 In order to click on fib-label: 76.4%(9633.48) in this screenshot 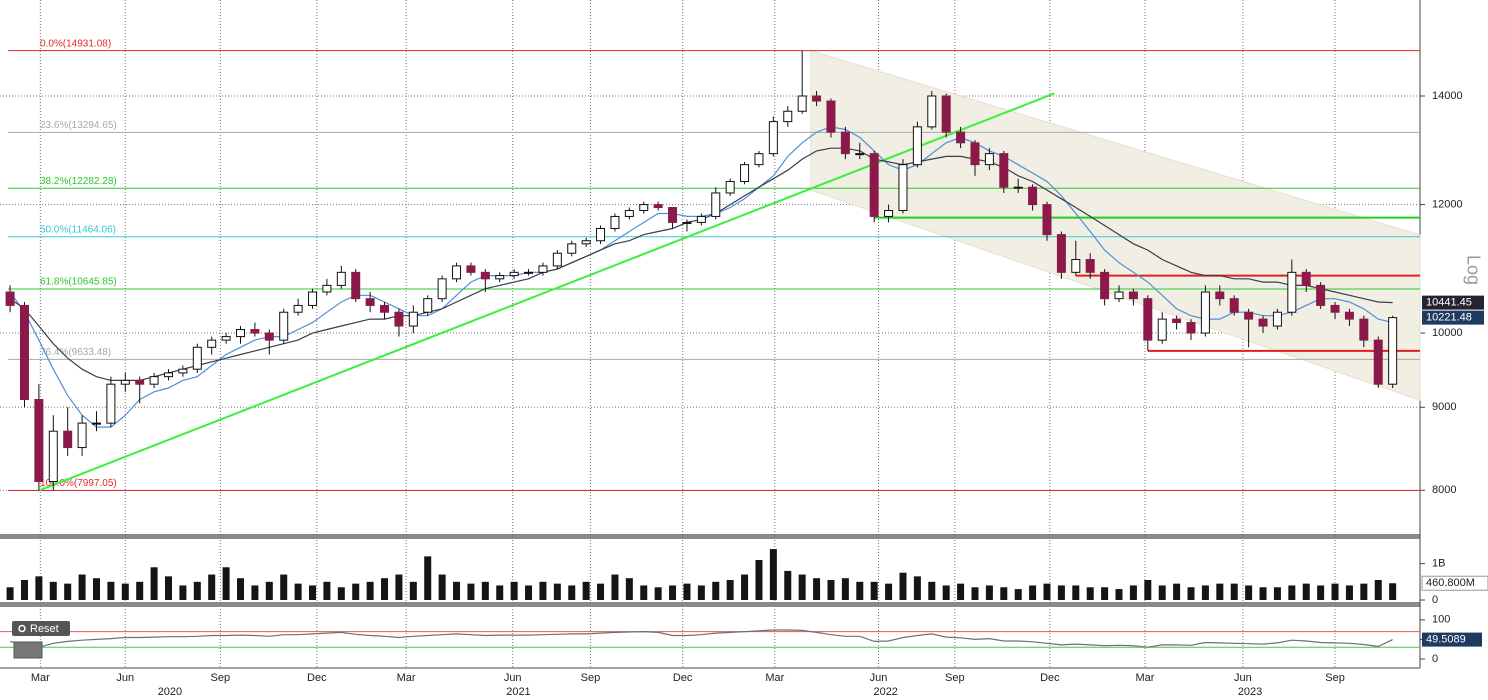, I will do `click(75, 352)`.